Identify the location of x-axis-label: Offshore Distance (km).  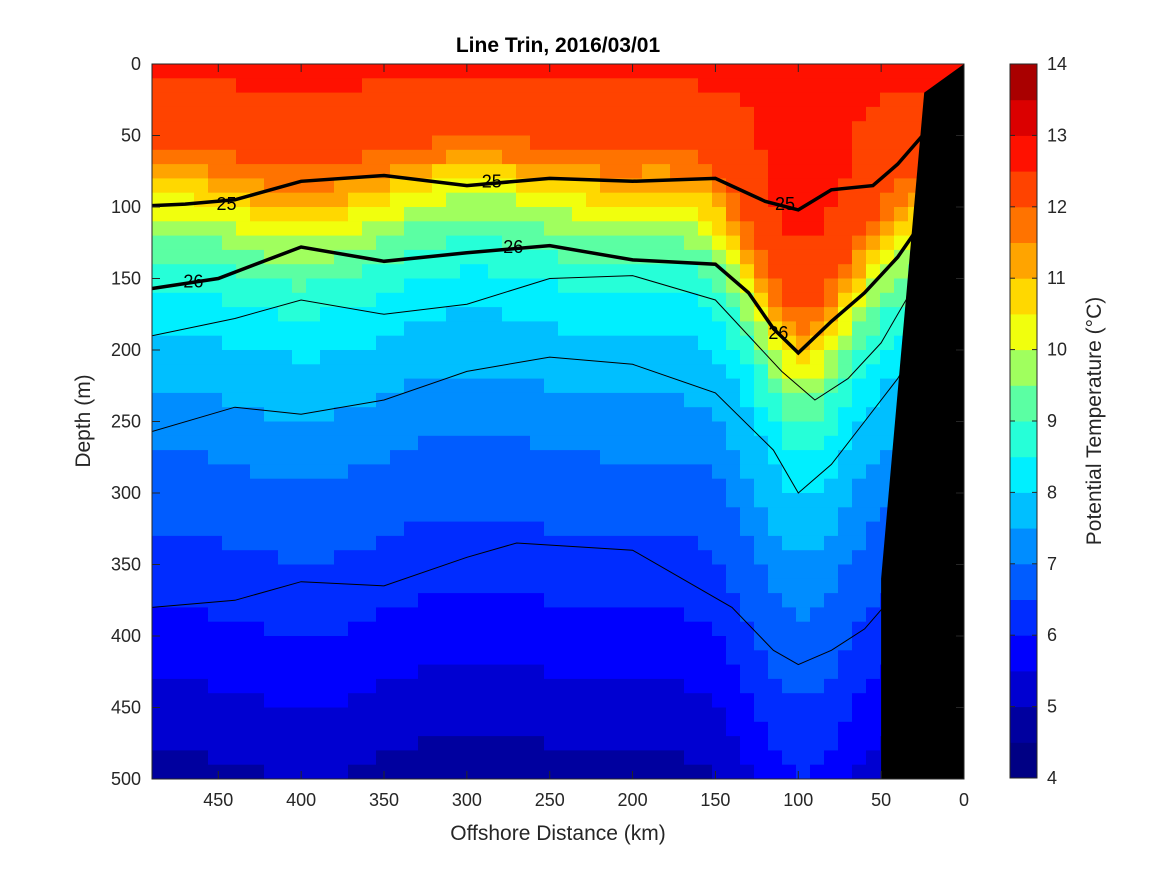
(558, 833).